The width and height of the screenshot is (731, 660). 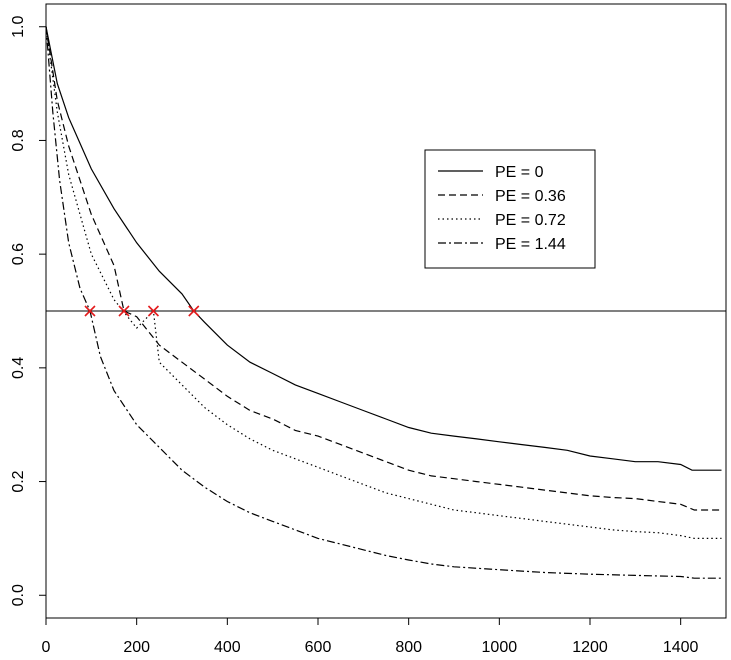 What do you see at coordinates (18, 595) in the screenshot?
I see `y-tick-label: 0.0` at bounding box center [18, 595].